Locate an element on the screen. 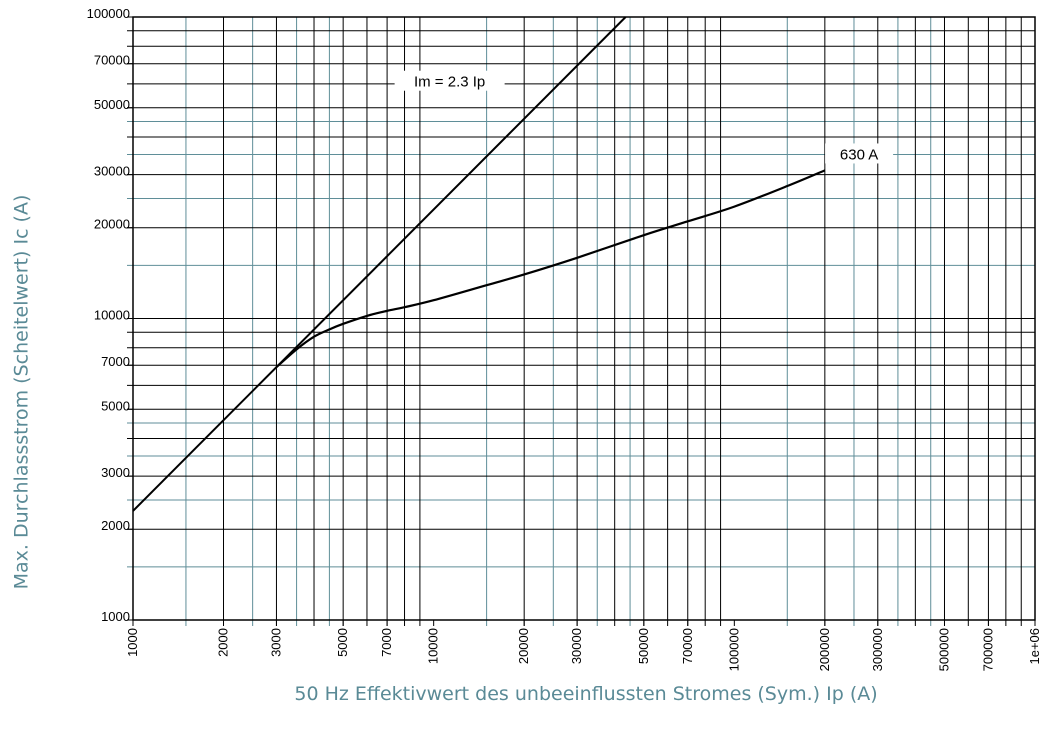  x-tick-label: 700000 is located at coordinates (987, 649).